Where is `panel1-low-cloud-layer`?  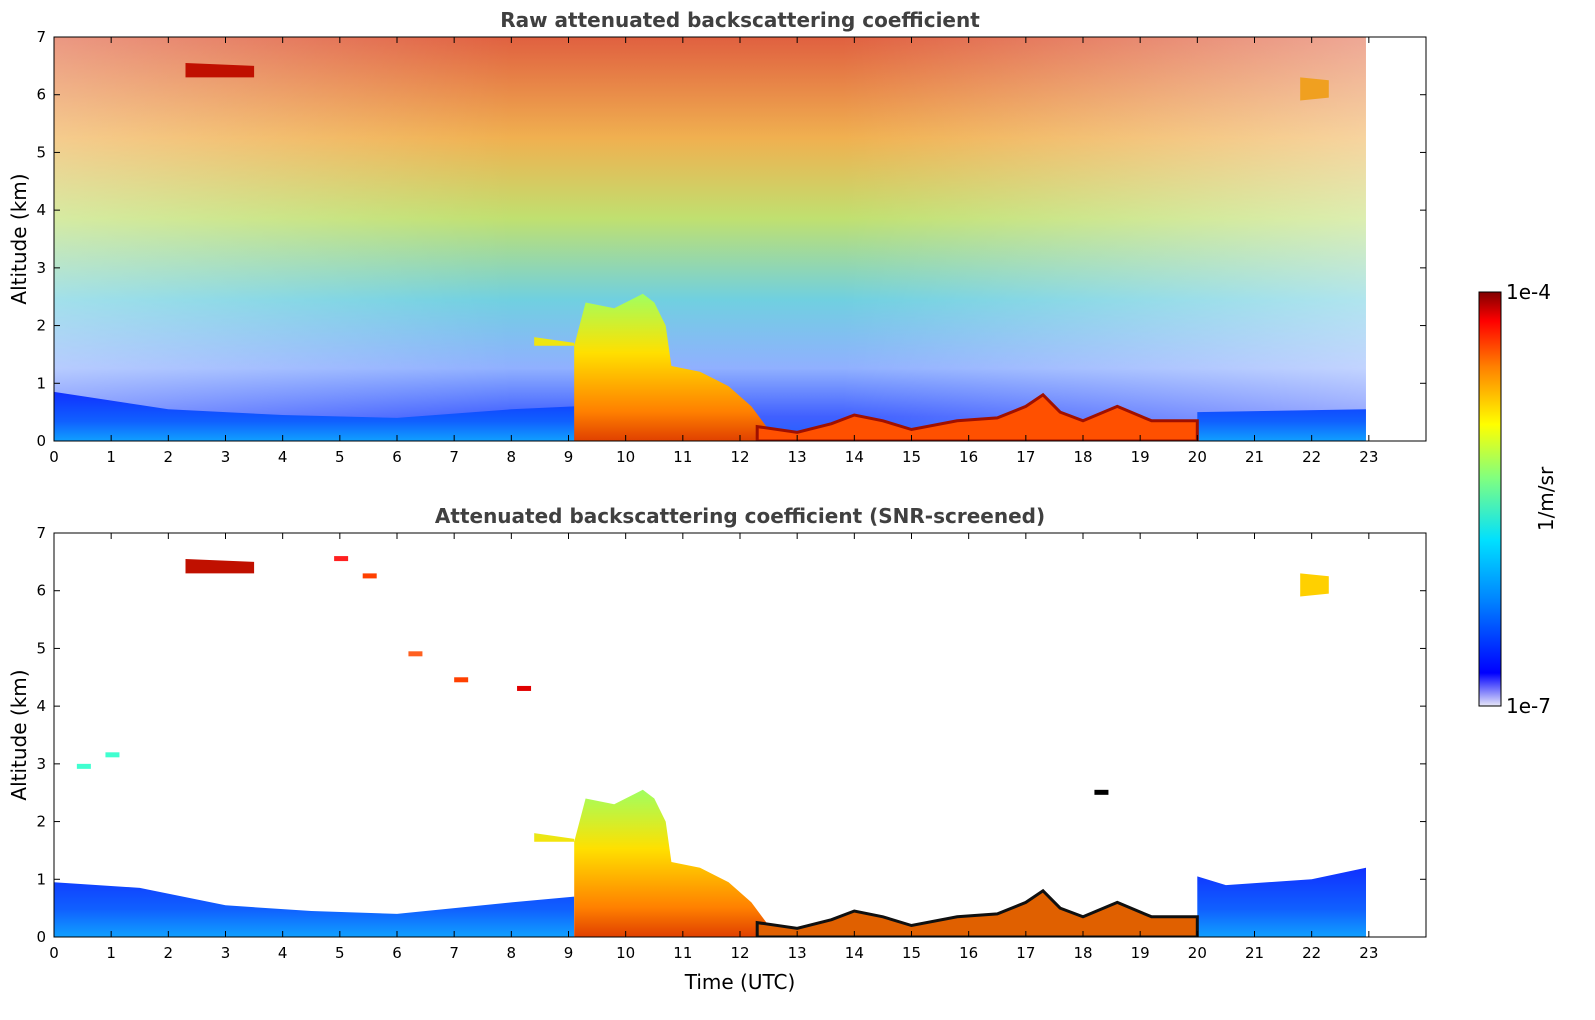 panel1-low-cloud-layer is located at coordinates (977, 416).